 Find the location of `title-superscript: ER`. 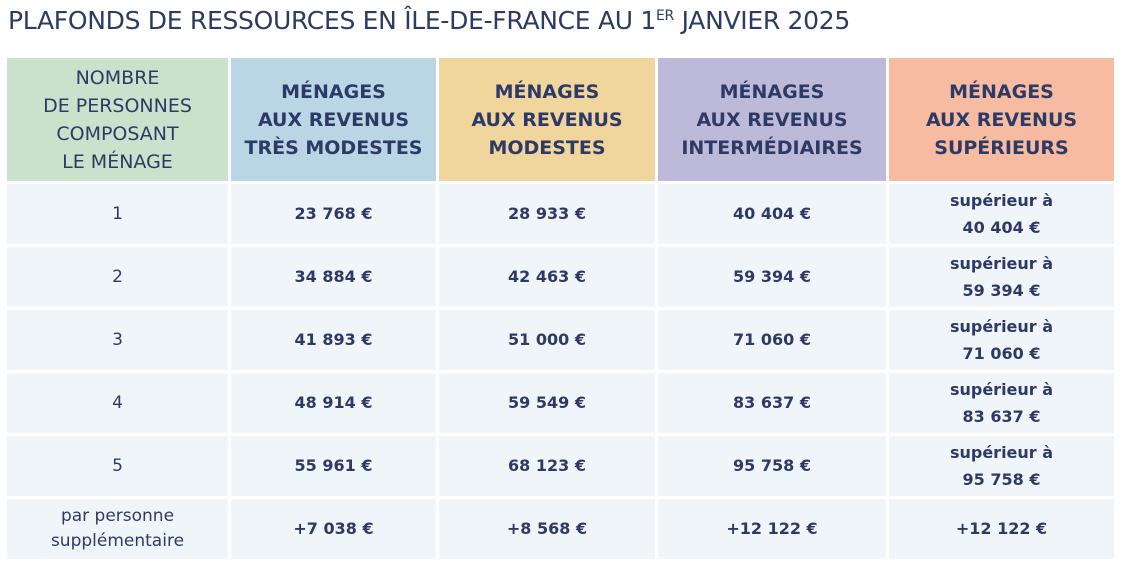

title-superscript: ER is located at coordinates (665, 16).